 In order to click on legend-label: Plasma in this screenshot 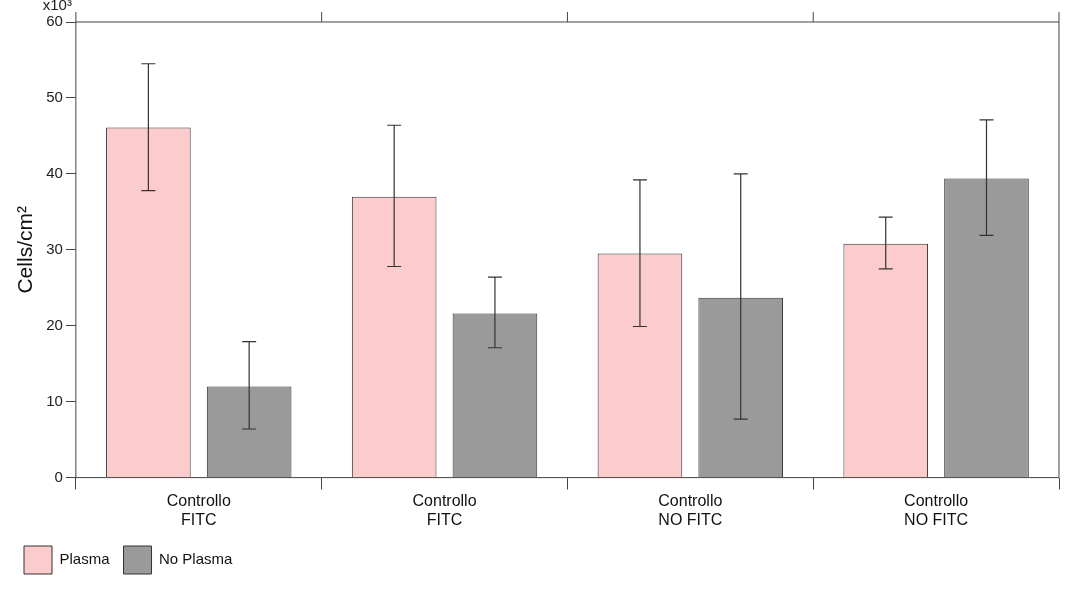, I will do `click(85, 559)`.